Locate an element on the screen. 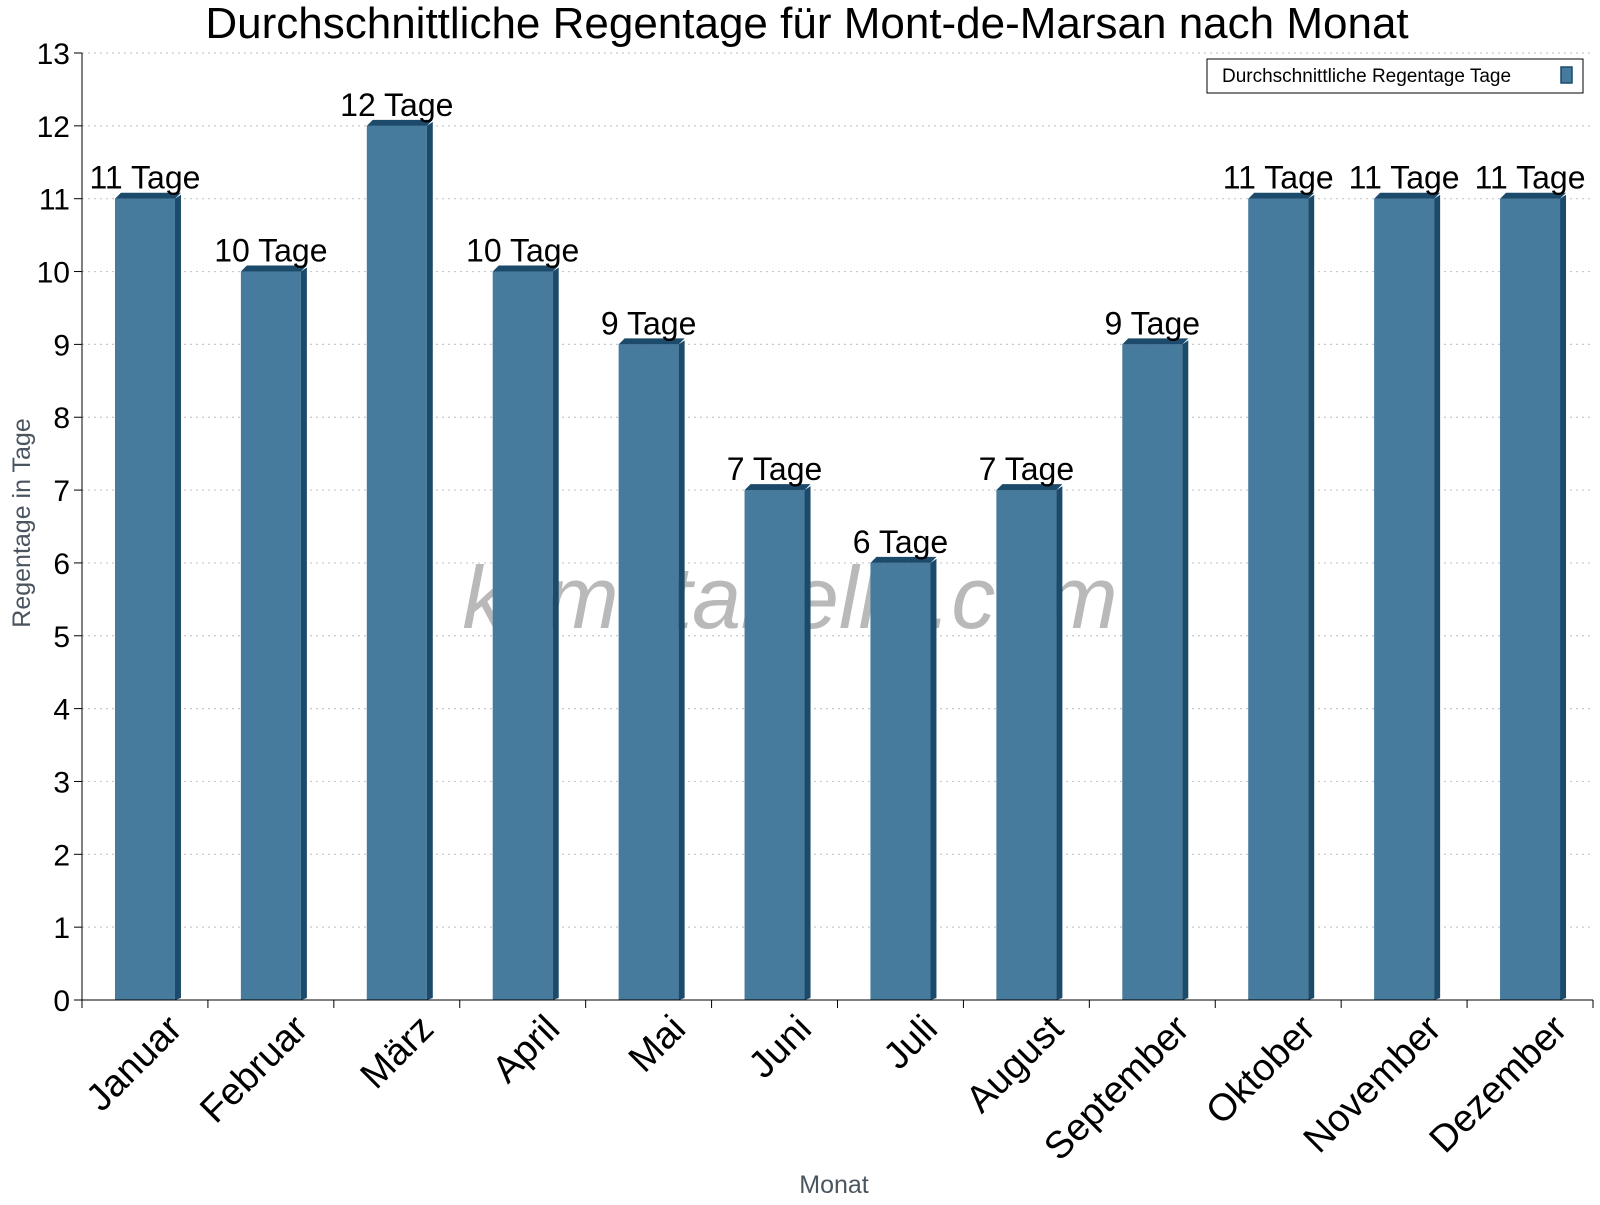 The width and height of the screenshot is (1600, 1205). y-tick-label: 7 is located at coordinates (61, 491).